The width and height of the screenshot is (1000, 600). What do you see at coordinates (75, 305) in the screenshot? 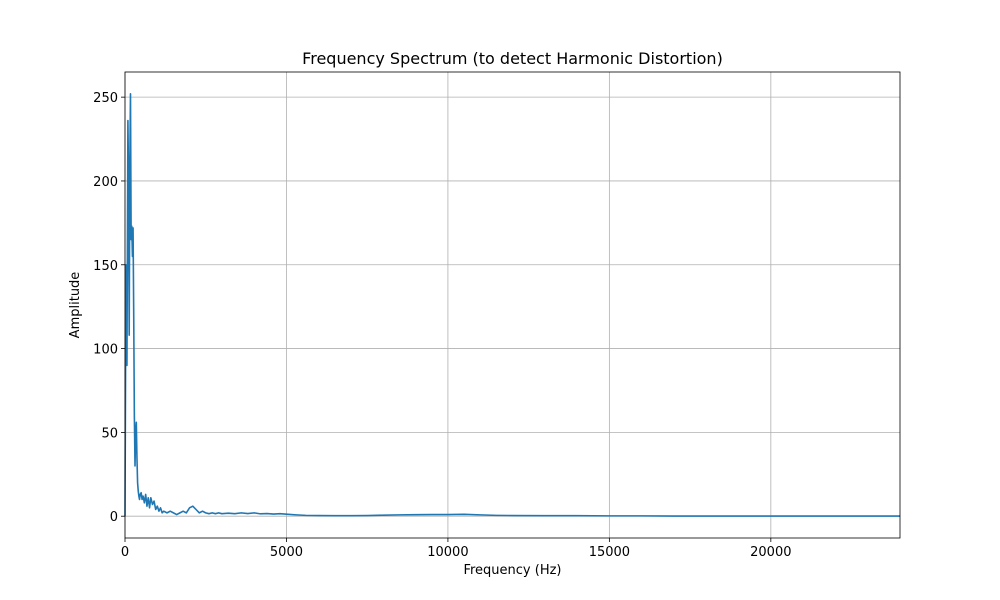
I see `y-axis-label: Amplitude` at bounding box center [75, 305].